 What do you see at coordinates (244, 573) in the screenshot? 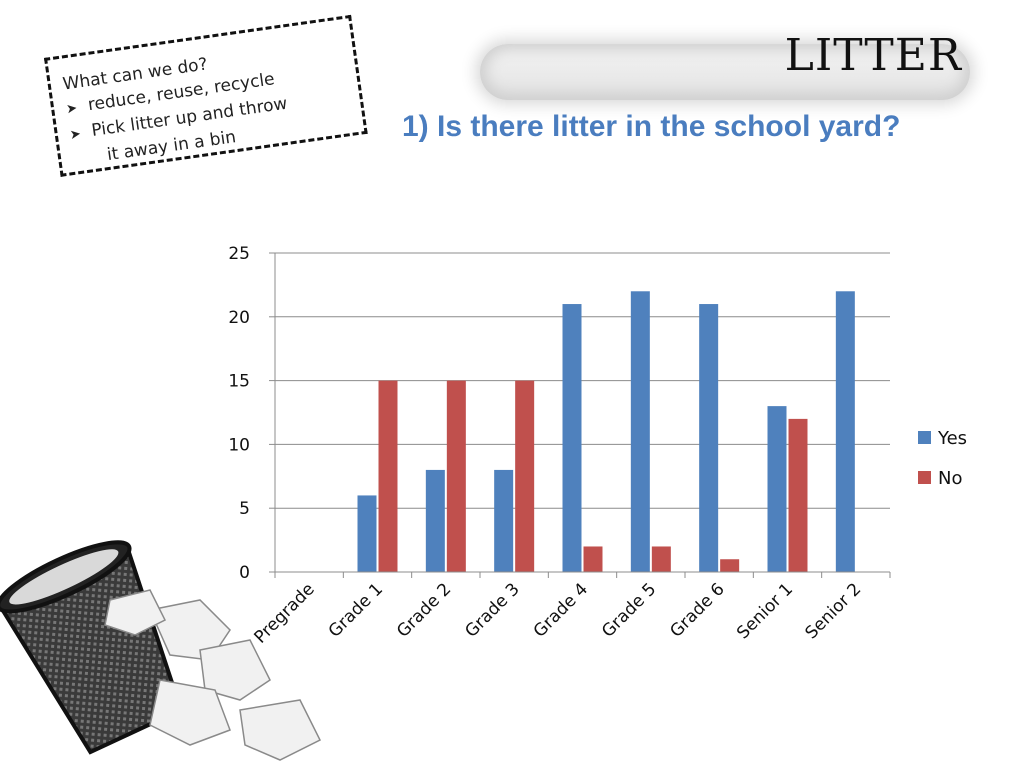
I see `y-tick-label: 0` at bounding box center [244, 573].